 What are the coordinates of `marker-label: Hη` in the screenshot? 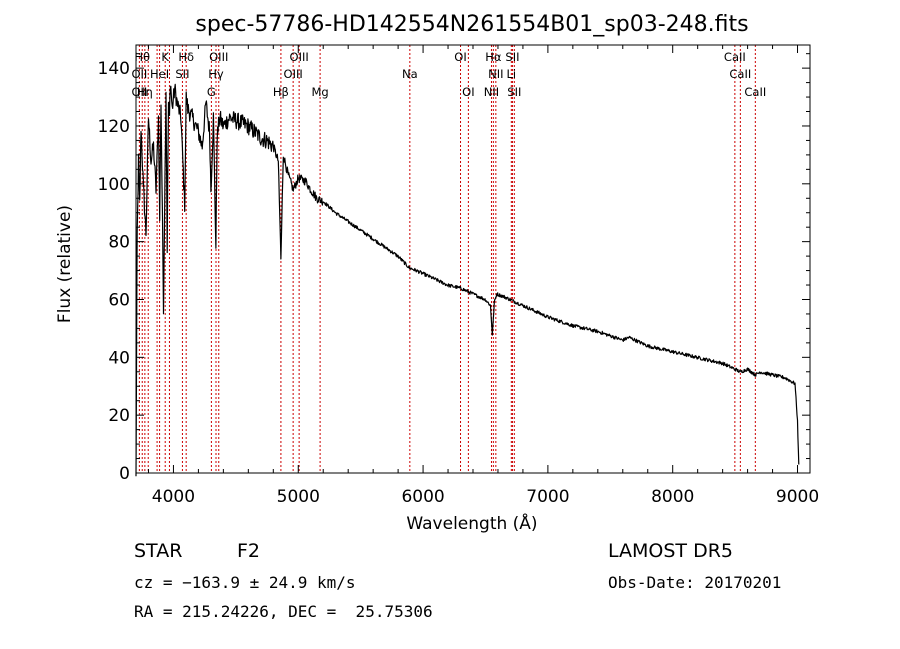 It's located at (145, 92).